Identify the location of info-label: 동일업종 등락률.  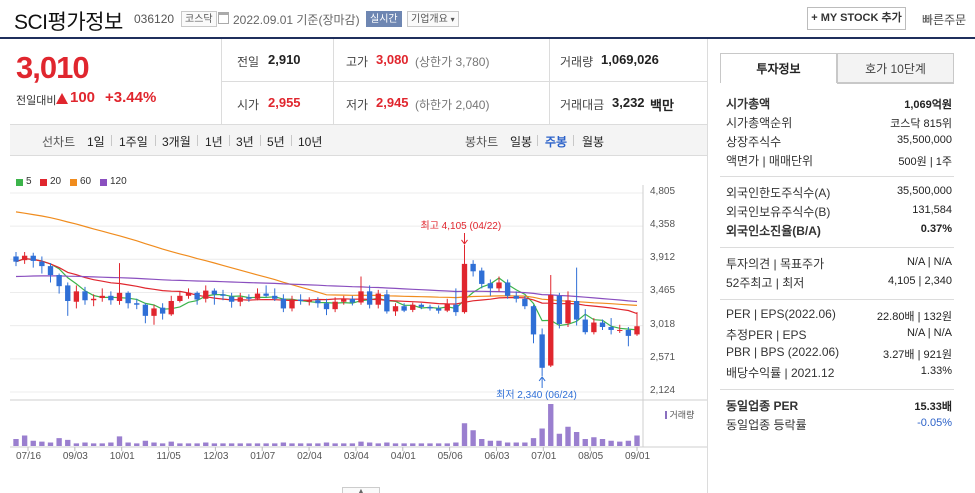
(766, 425).